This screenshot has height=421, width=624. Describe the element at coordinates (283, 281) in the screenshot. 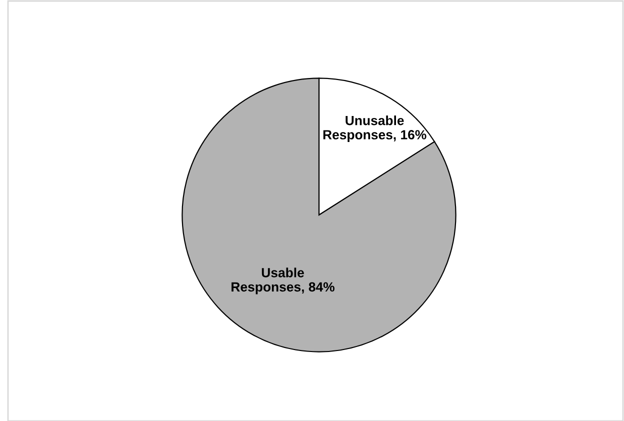

I see `slice-label: Usable Responses, 84%` at that location.